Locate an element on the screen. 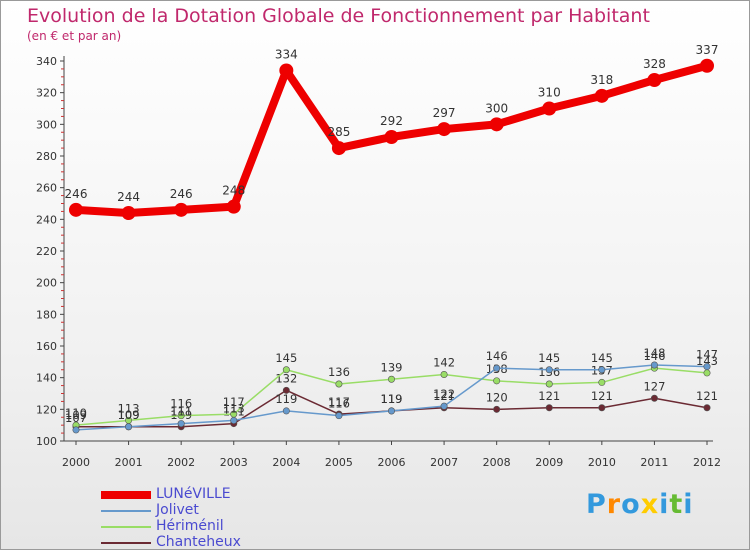 This screenshot has width=750, height=551. x-tick-label: 2003 is located at coordinates (234, 462).